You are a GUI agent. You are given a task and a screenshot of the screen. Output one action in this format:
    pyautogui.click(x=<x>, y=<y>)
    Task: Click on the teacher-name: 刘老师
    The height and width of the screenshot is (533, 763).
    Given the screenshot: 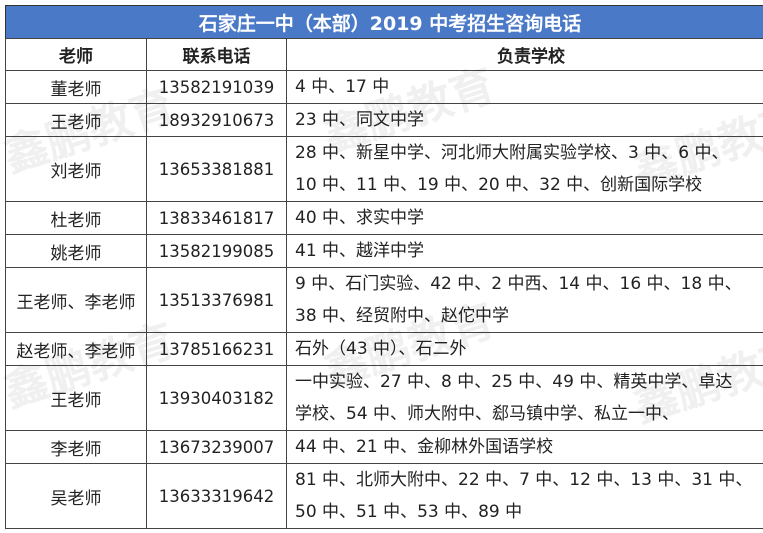 What is the action you would take?
    pyautogui.click(x=76, y=169)
    